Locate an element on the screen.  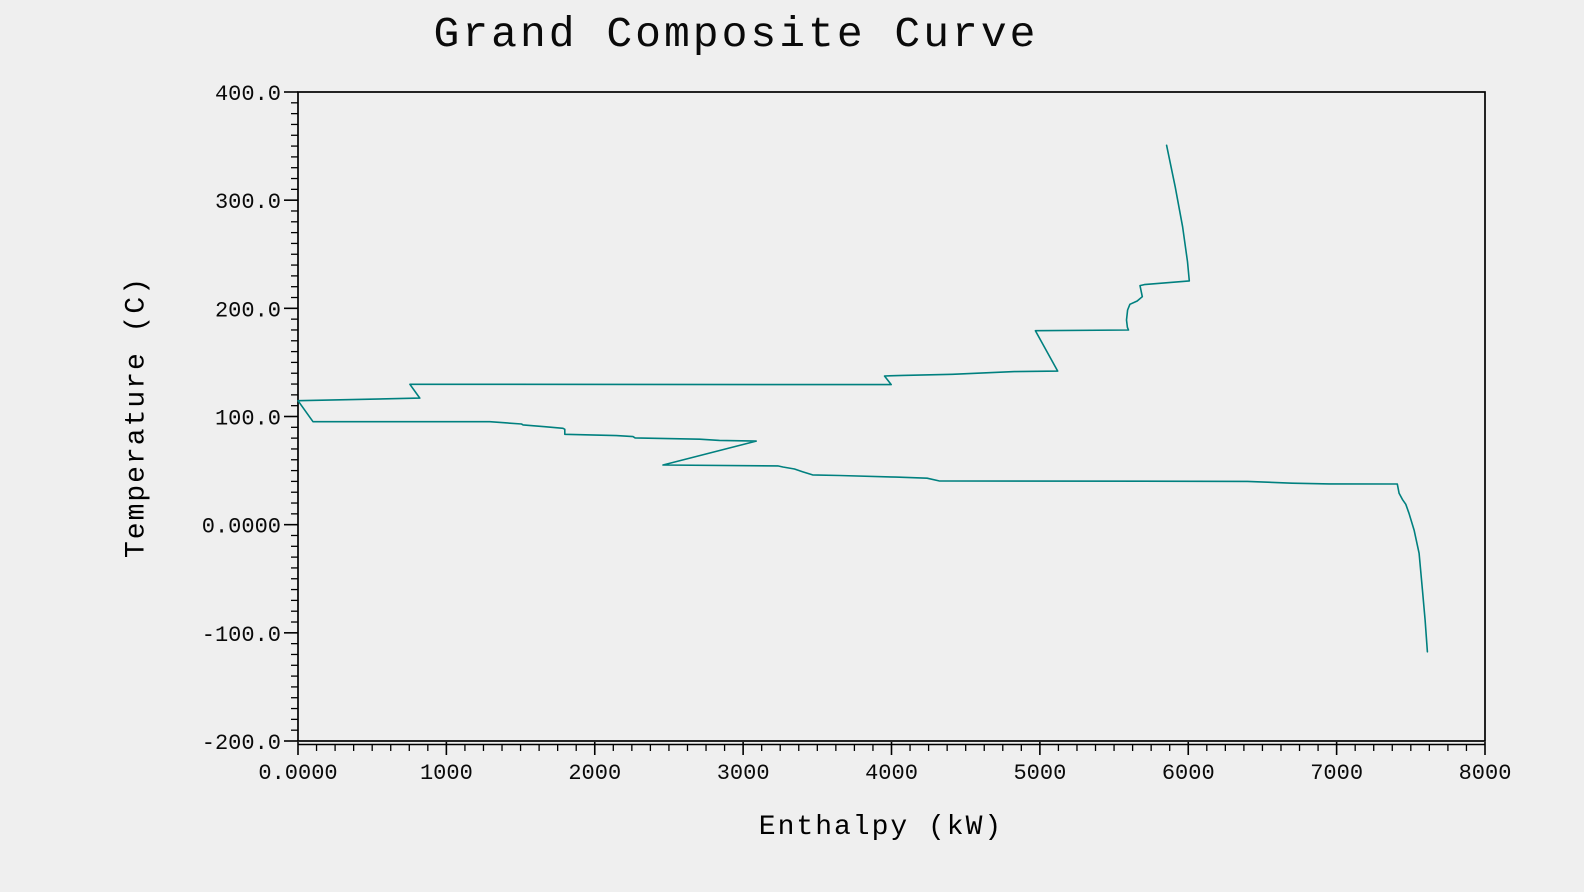
y-tick-label: -200.0 is located at coordinates (241, 743).